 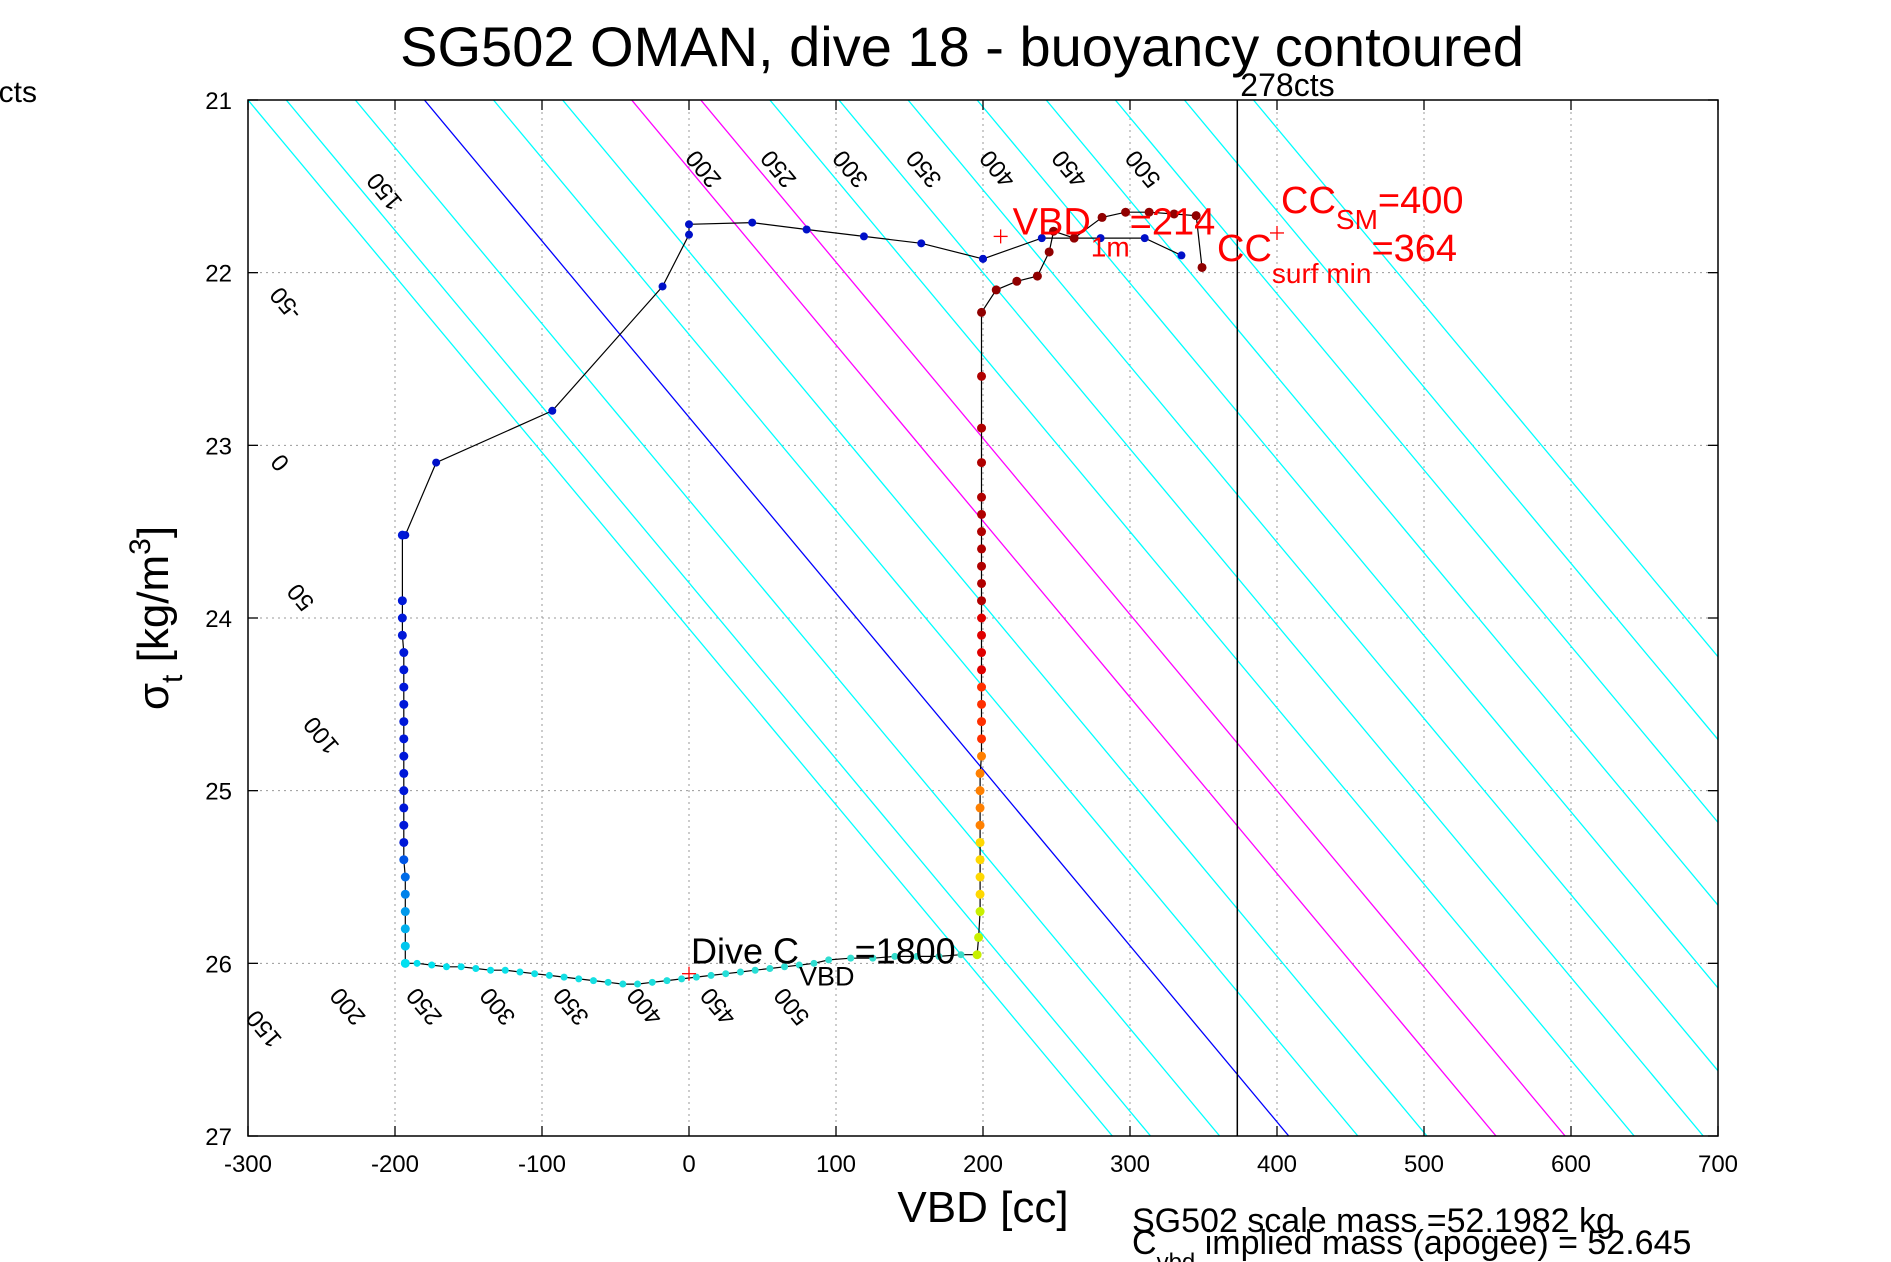 What do you see at coordinates (823, 961) in the screenshot?
I see `divecvbd-annotation: Dive CVBD=1800` at bounding box center [823, 961].